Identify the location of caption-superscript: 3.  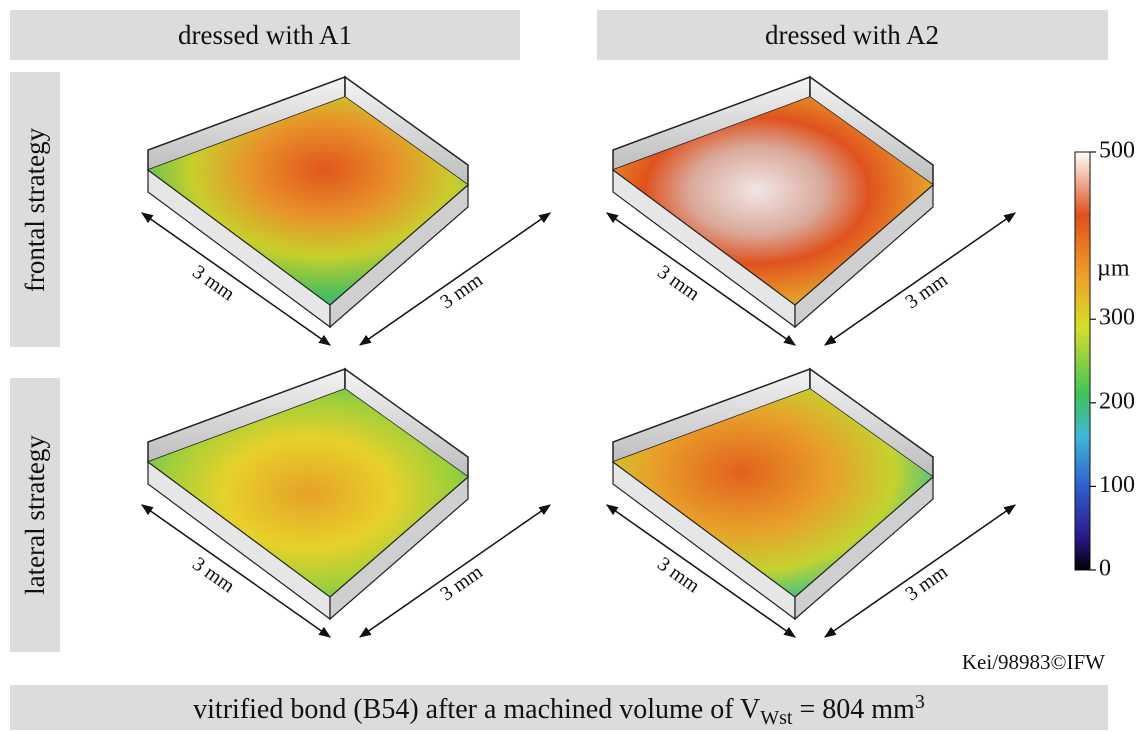
(920, 702).